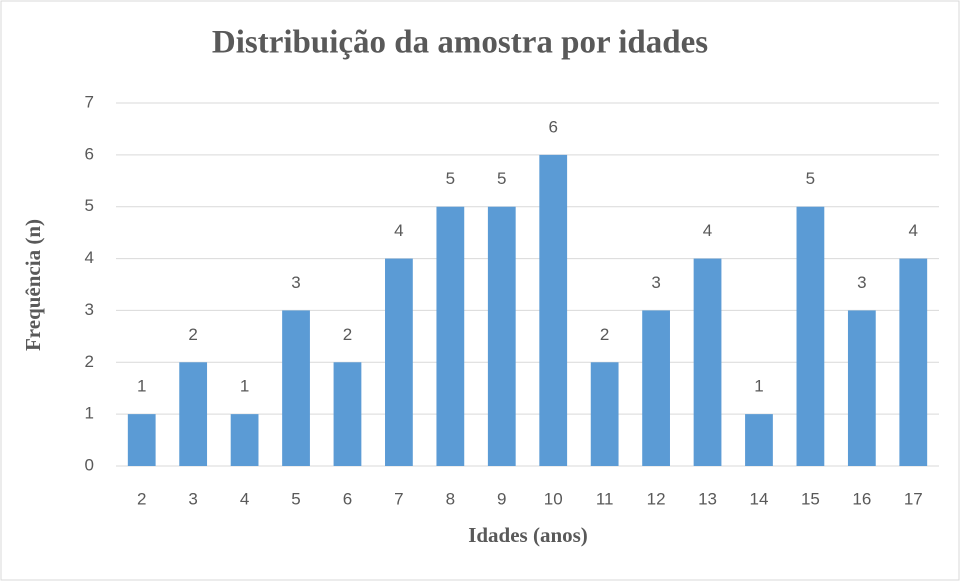 The width and height of the screenshot is (960, 581). What do you see at coordinates (89, 309) in the screenshot?
I see `y-tick-label: 3` at bounding box center [89, 309].